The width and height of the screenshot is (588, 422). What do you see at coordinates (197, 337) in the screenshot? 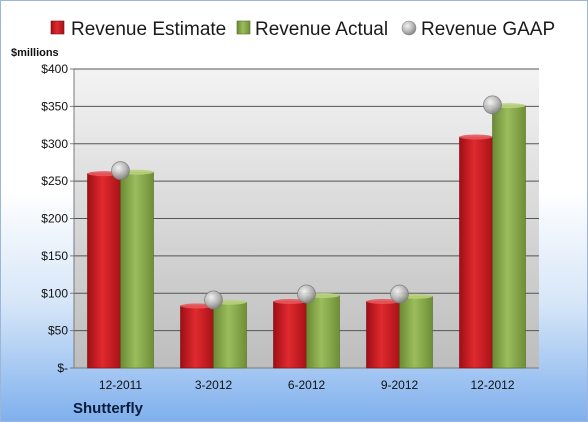
I see `bar-revenue-estimate-3-2012` at bounding box center [197, 337].